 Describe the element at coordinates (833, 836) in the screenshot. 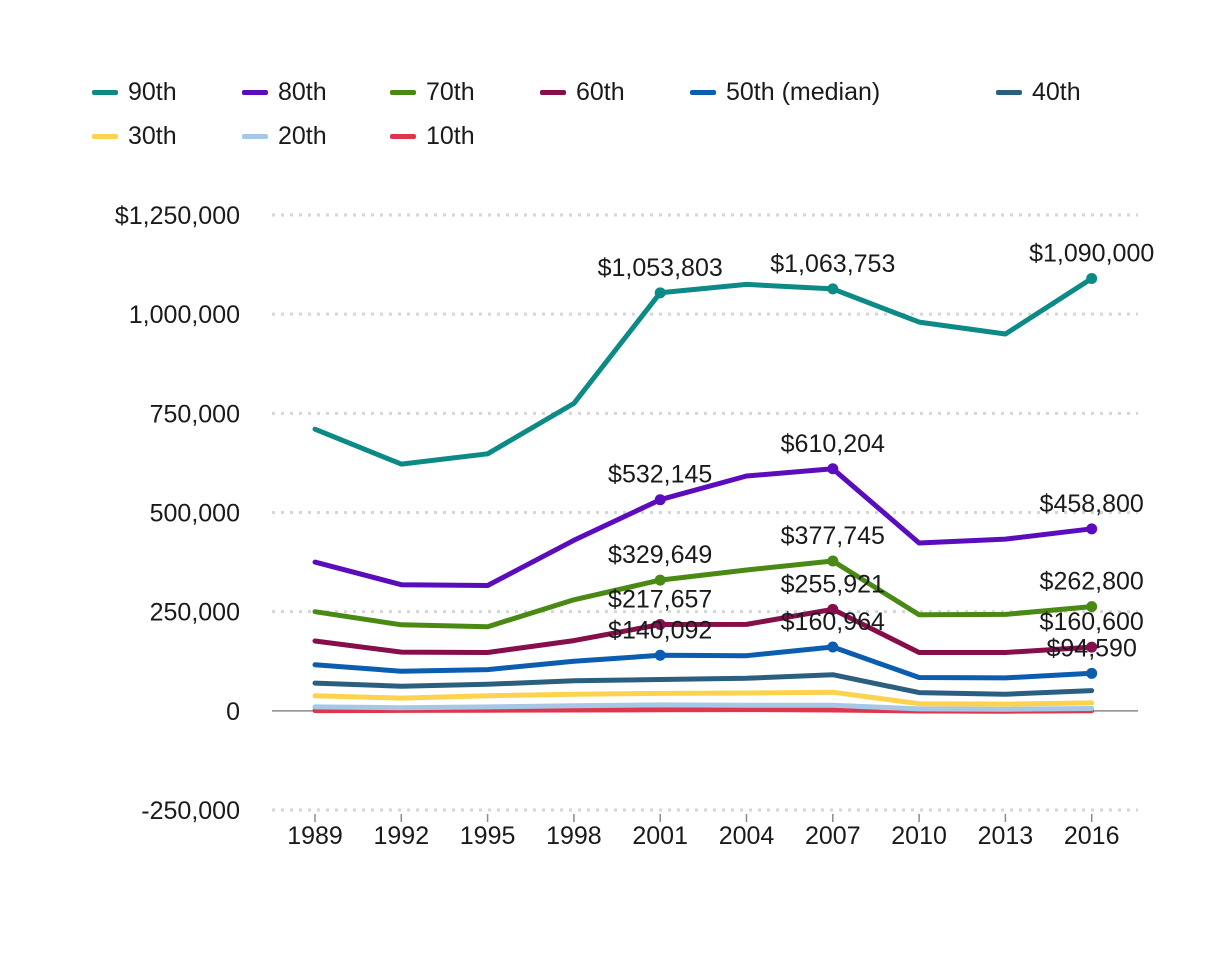

I see `x-tick-label: 2007` at that location.